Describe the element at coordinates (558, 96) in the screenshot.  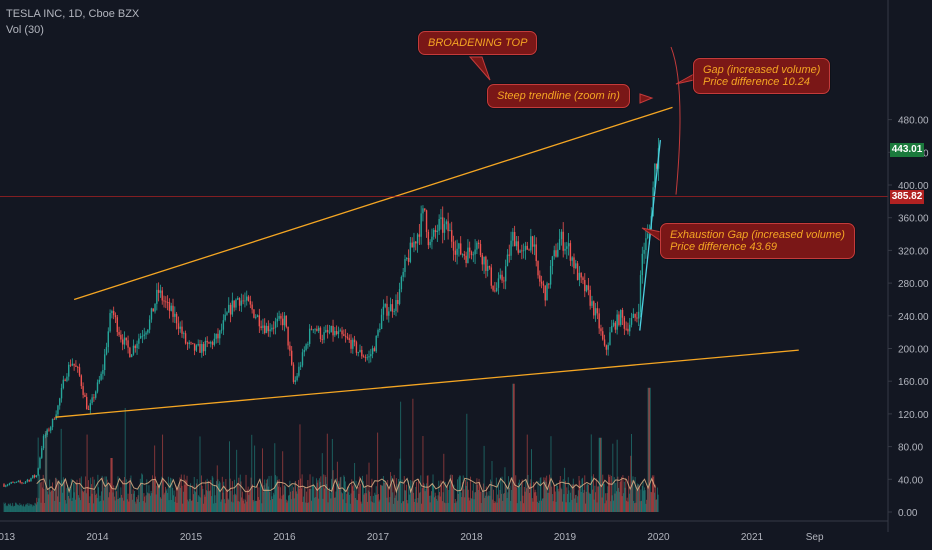
I see `steep-trendline-label: Steep trendline (zoom in)` at that location.